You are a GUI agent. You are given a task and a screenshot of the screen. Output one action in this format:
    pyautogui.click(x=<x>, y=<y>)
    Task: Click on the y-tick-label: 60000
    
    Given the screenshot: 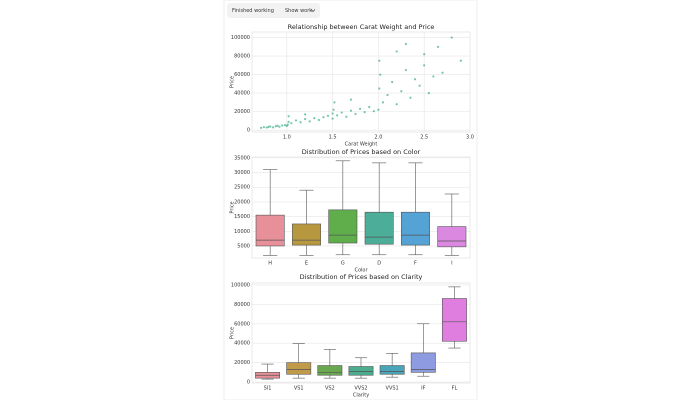 What is the action you would take?
    pyautogui.click(x=242, y=324)
    